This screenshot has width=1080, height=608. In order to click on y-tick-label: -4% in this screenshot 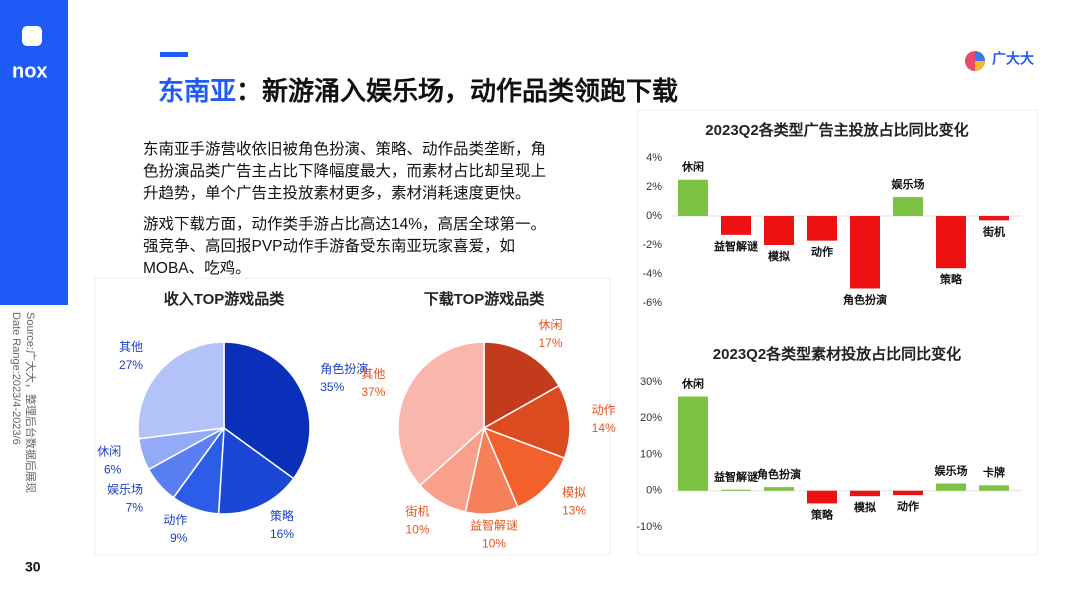, I will do `click(652, 274)`.